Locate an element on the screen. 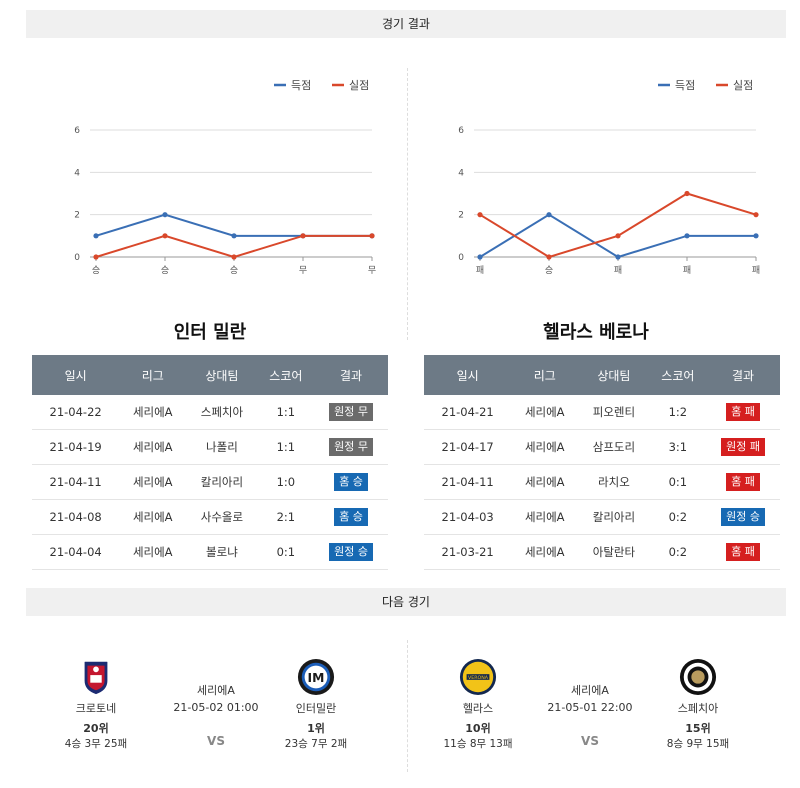  away-team: IM 인터밀란 1위 23승 7무 2패 is located at coordinates (316, 695).